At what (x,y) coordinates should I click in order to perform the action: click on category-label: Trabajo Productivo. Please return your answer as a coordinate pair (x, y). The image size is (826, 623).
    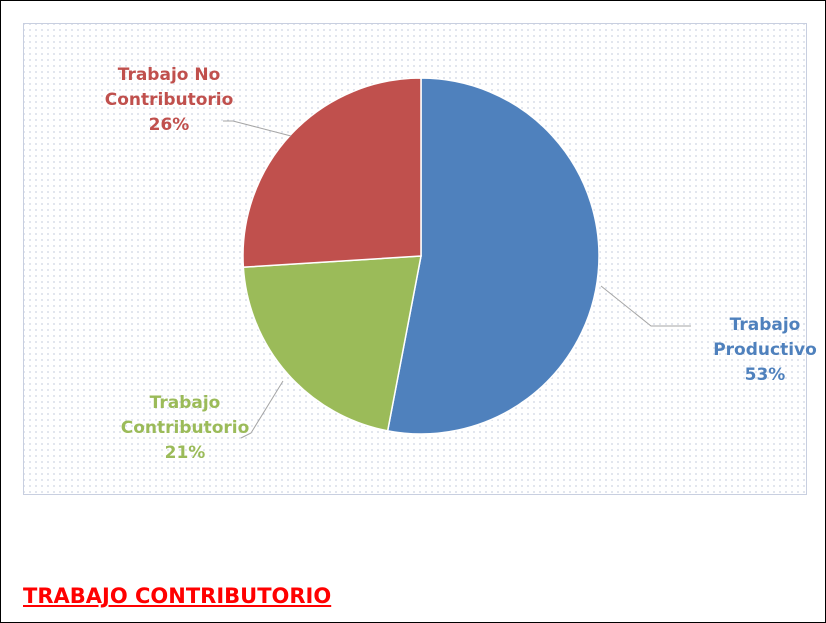
    Looking at the image, I should click on (765, 337).